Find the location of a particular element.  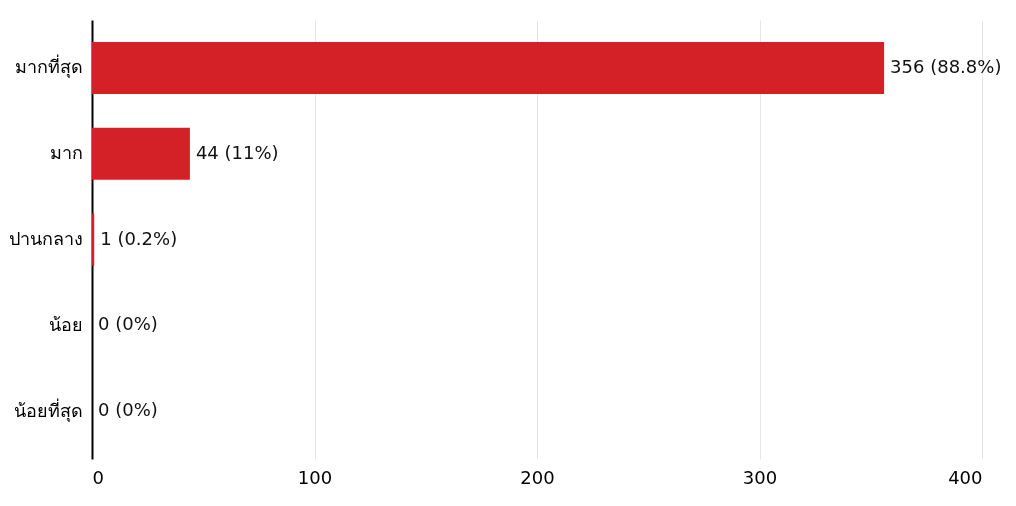

y-tick-label: น้อย is located at coordinates (65, 324).